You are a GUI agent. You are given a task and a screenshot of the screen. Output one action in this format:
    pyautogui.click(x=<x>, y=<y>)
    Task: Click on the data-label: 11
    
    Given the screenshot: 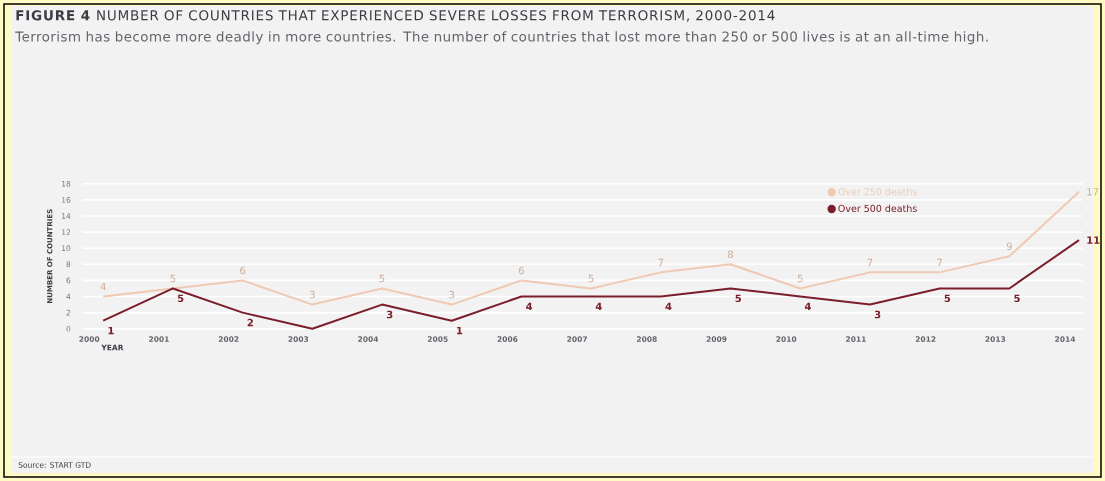 What is the action you would take?
    pyautogui.click(x=1093, y=240)
    